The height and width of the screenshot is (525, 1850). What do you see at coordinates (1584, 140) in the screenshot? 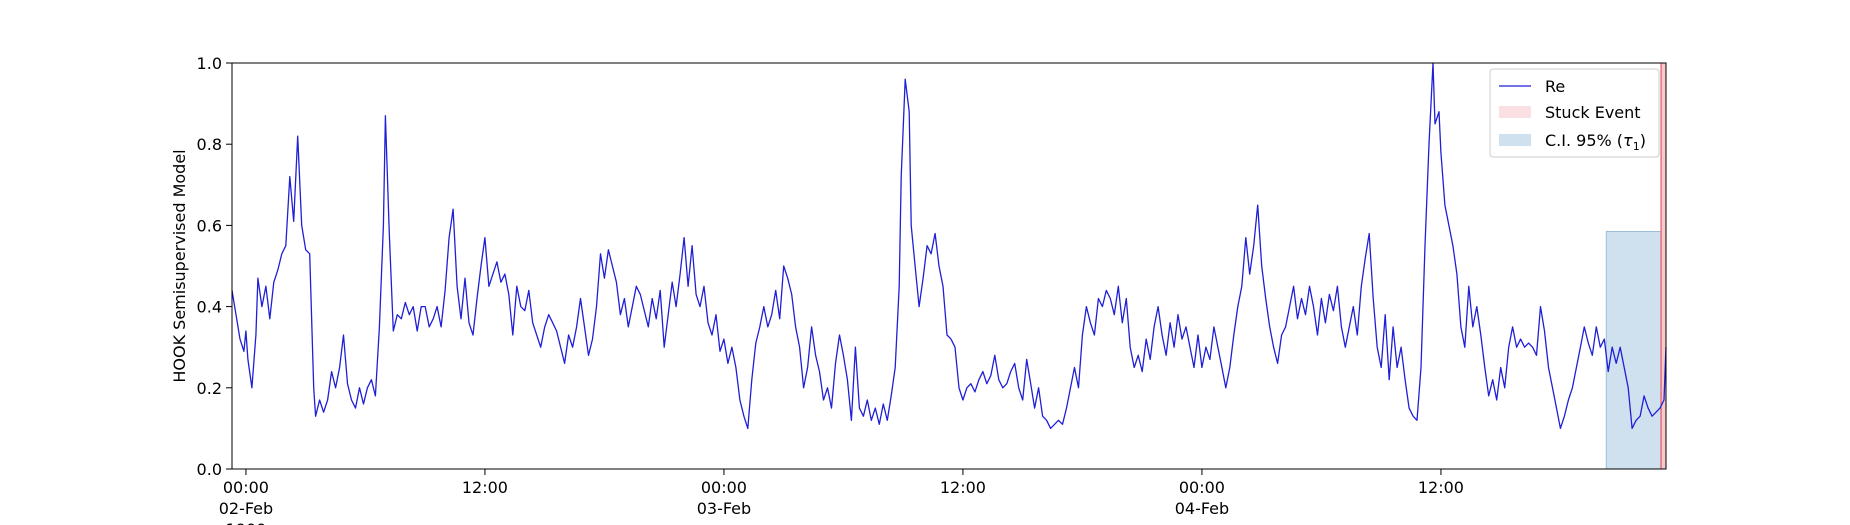
I see `legend-ci-prefix: C.I. 95% (` at bounding box center [1584, 140].